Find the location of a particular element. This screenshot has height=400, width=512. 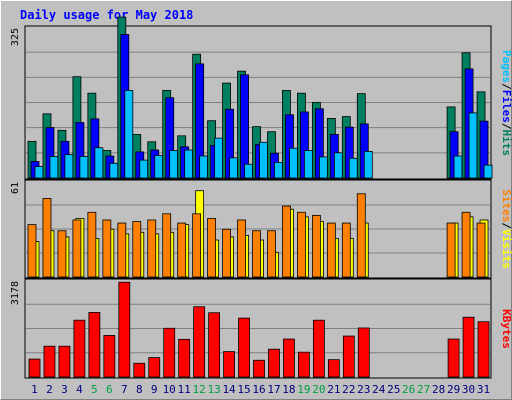

legend-kbytes: KBytes is located at coordinates (506, 329).